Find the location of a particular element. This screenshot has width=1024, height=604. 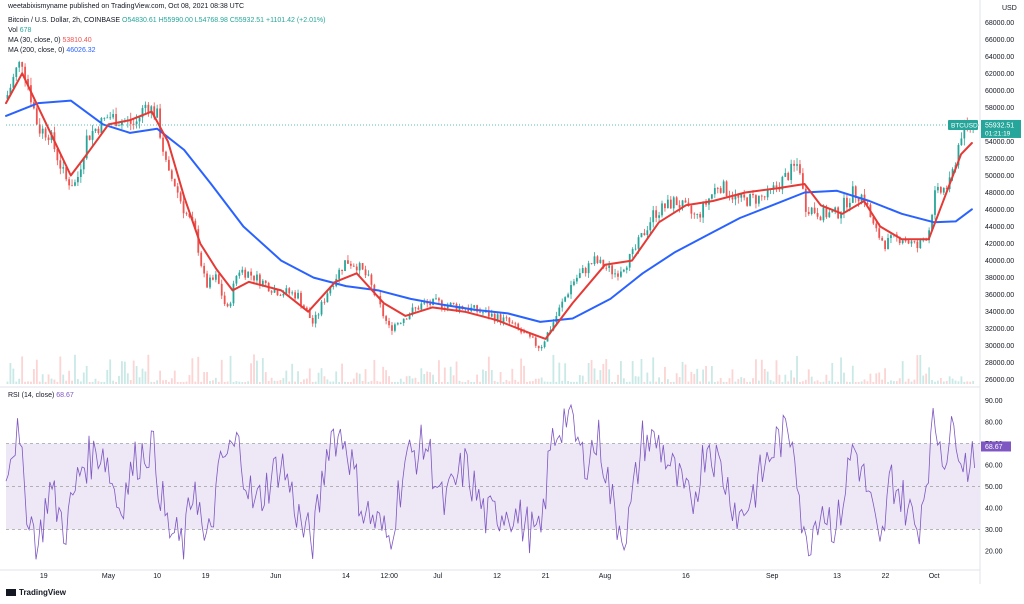

time-tick-label: Jul is located at coordinates (437, 576).